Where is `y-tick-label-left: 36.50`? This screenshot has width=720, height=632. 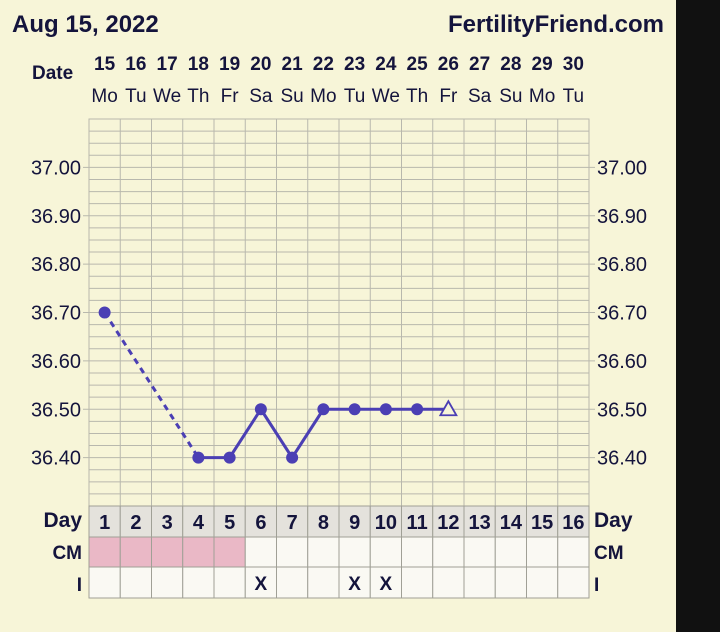 y-tick-label-left: 36.50 is located at coordinates (56, 410).